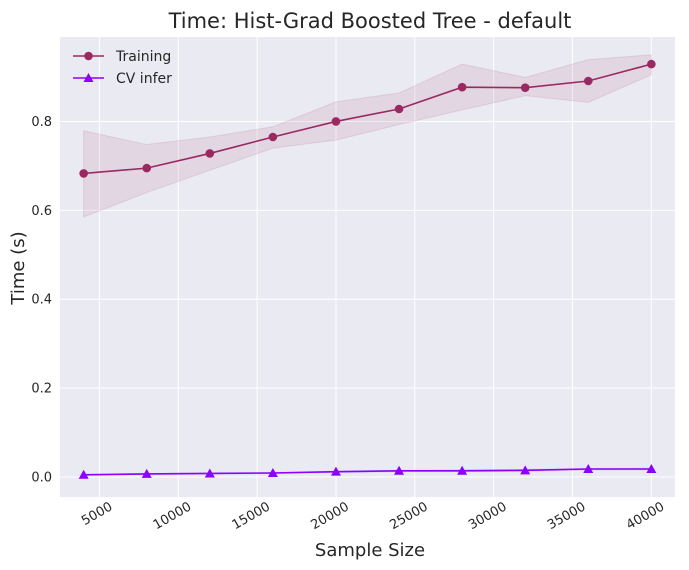  What do you see at coordinates (143, 57) in the screenshot?
I see `legend-label: Training` at bounding box center [143, 57].